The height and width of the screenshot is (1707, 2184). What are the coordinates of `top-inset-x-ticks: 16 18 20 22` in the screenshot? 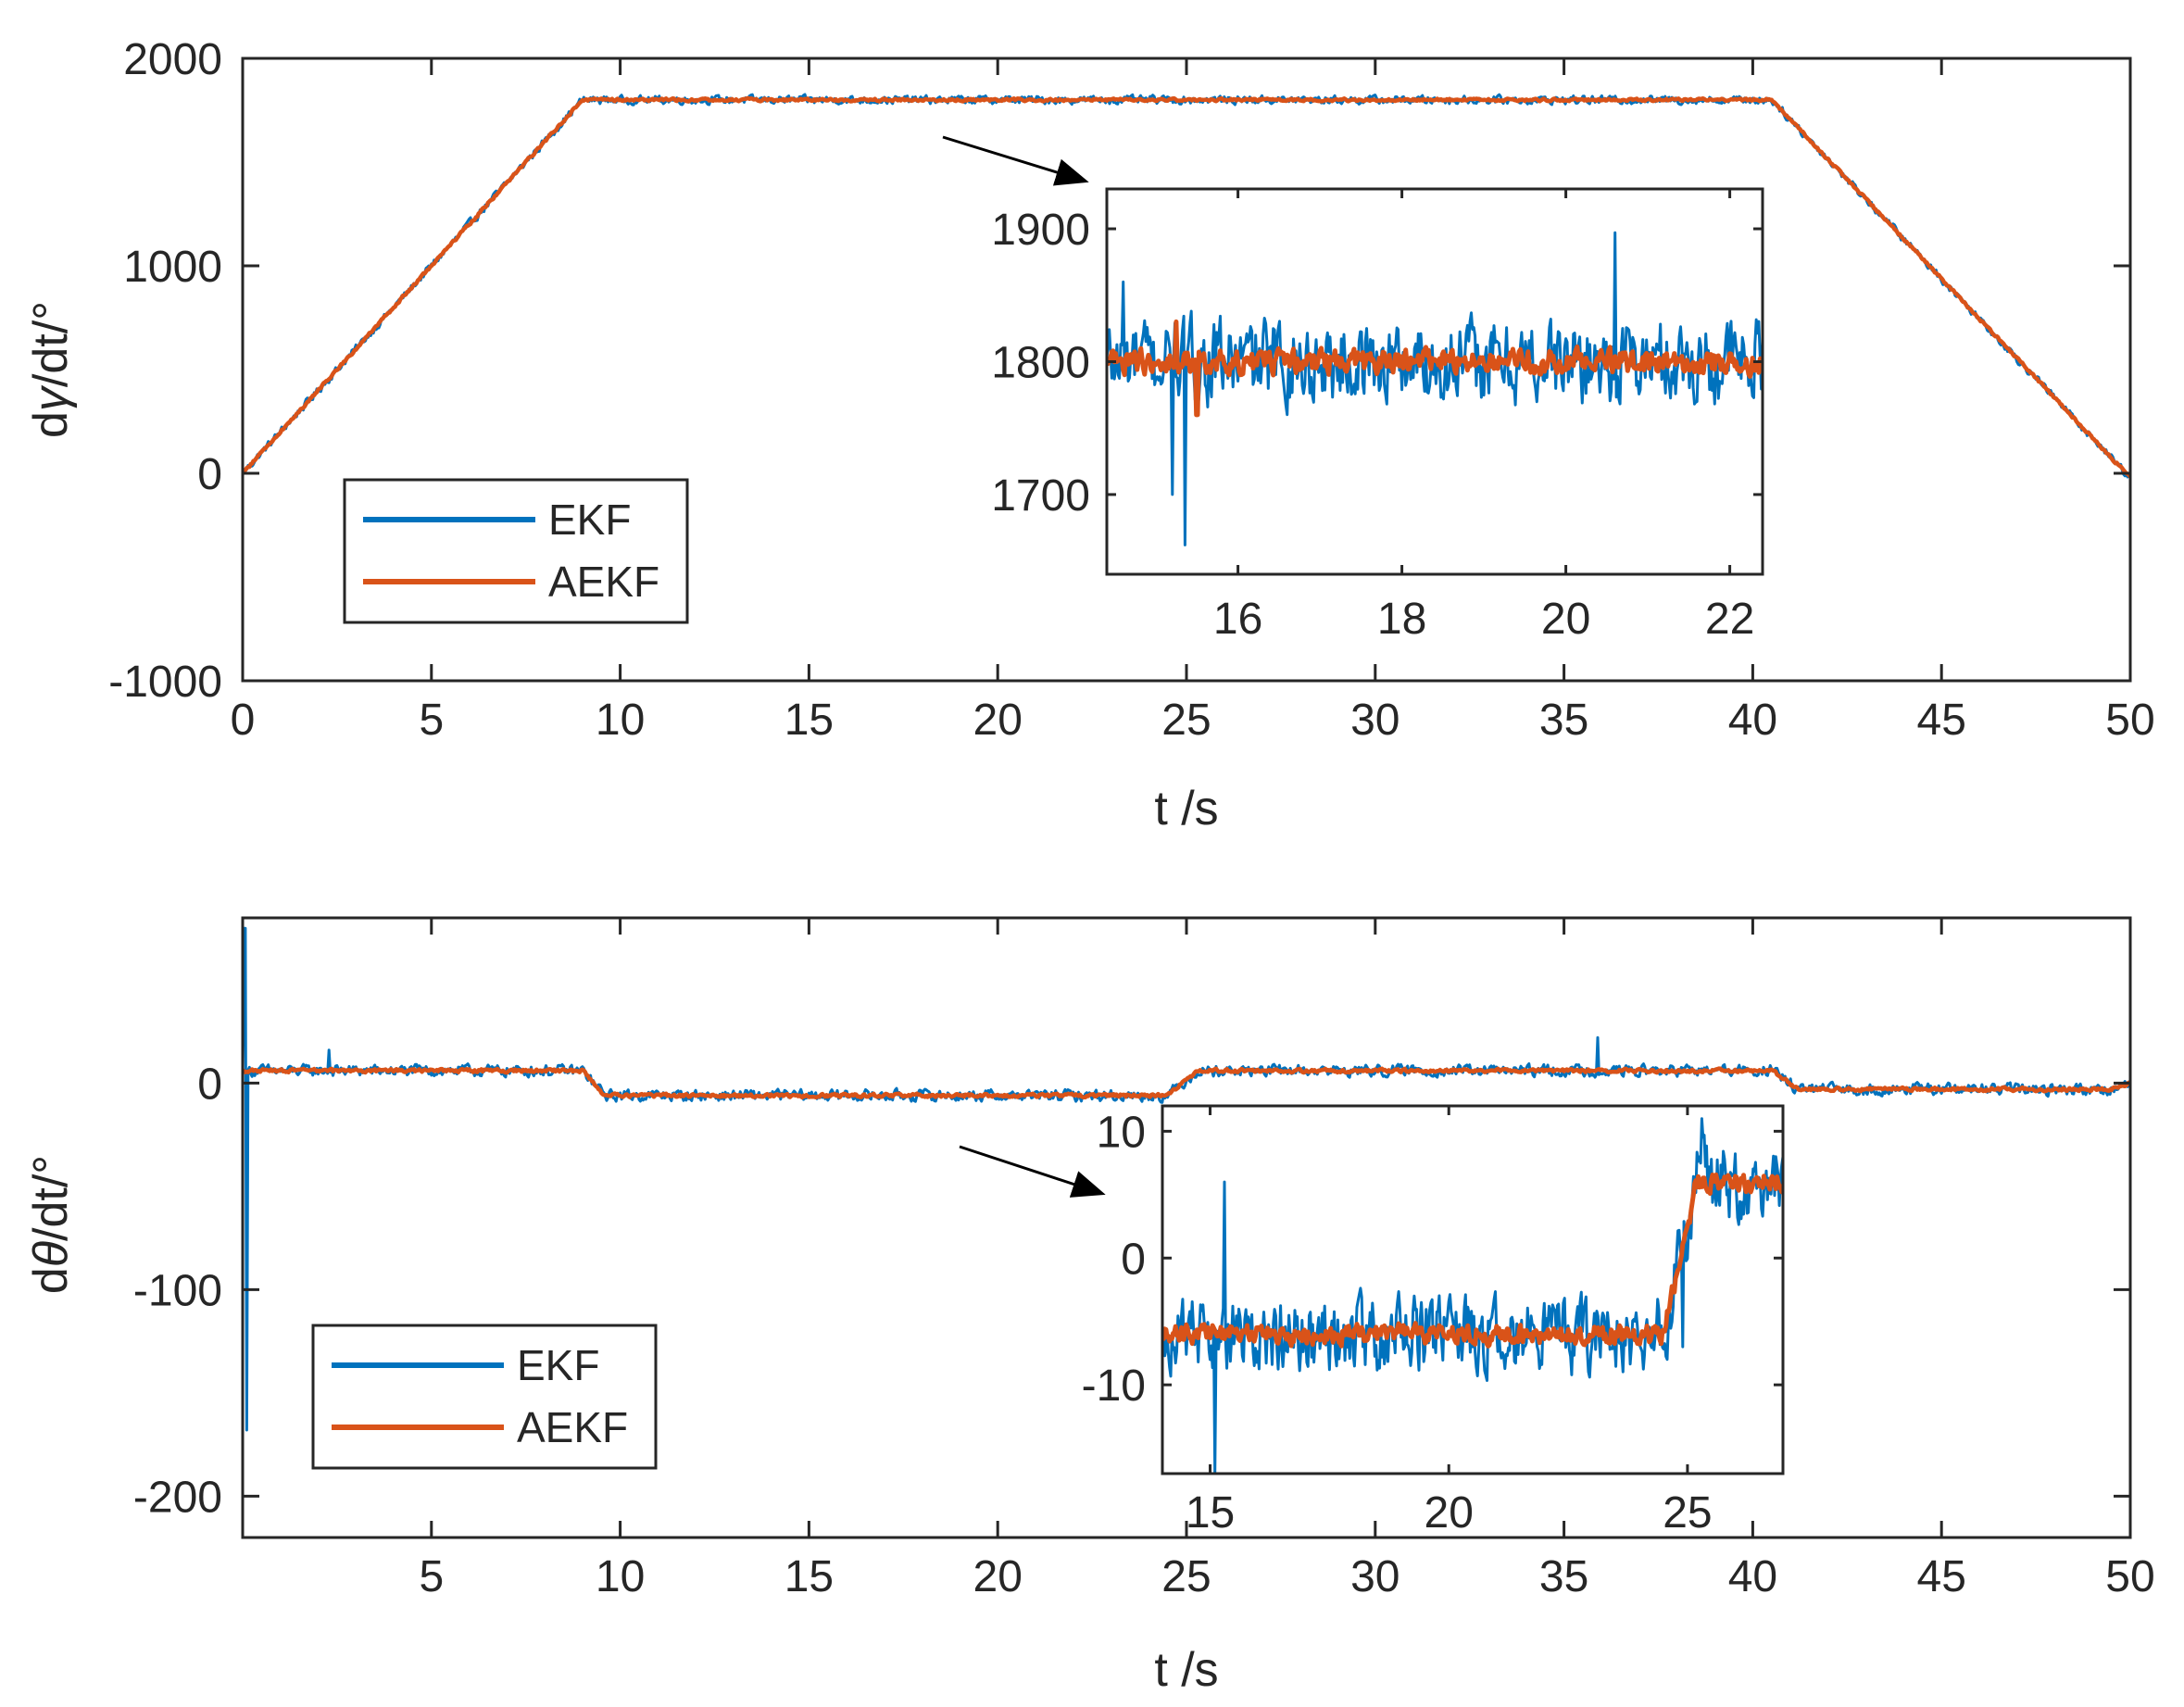 It's located at (1483, 416).